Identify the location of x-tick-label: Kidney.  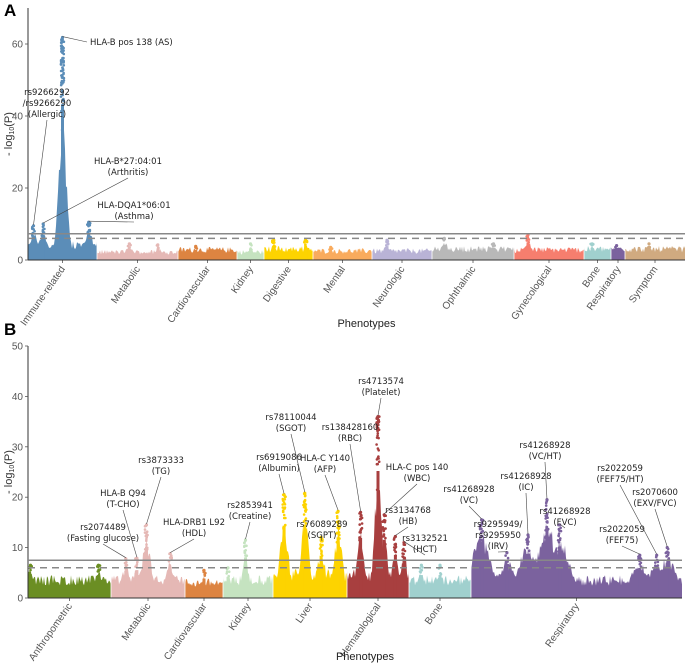
(240, 616).